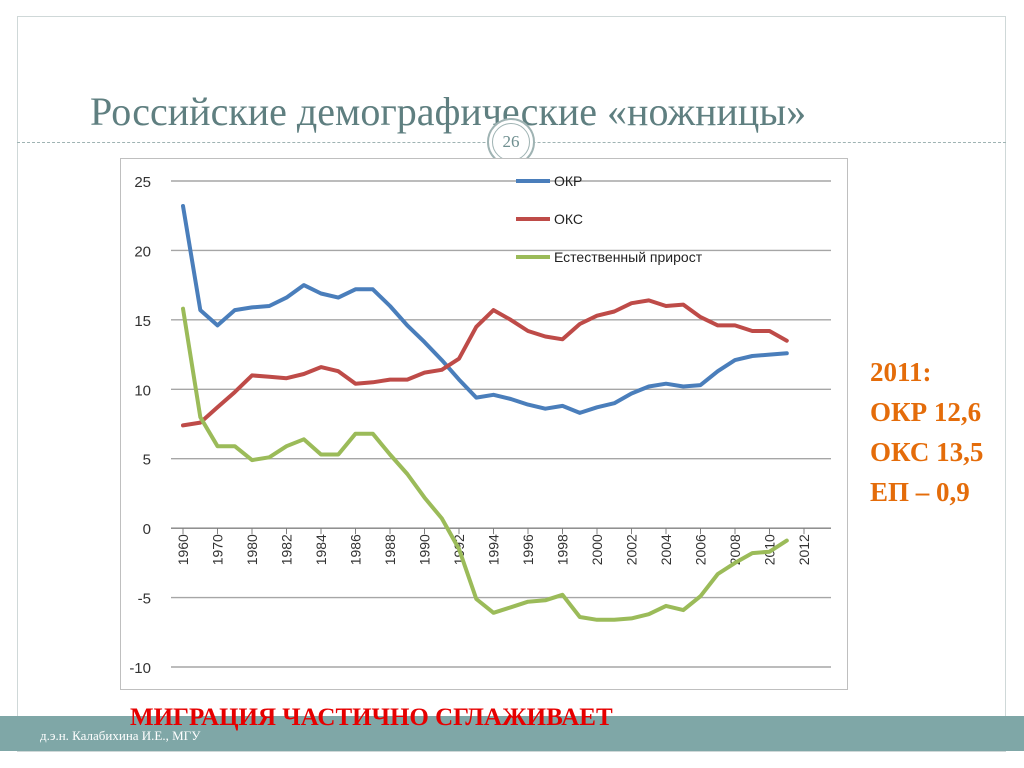 The height and width of the screenshot is (768, 1024). I want to click on footer-author: д.э.н. Калабихина И.Е., МГУ, so click(120, 735).